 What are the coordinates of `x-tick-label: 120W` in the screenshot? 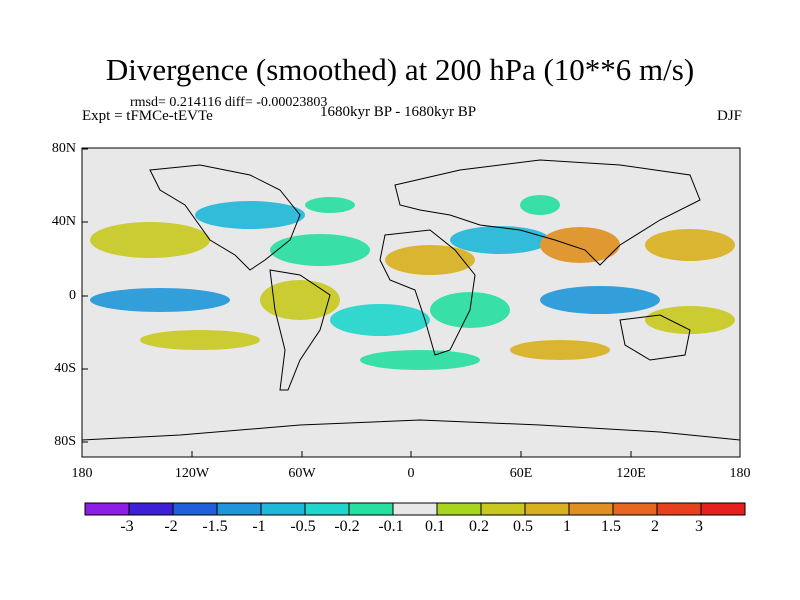 It's located at (192, 473).